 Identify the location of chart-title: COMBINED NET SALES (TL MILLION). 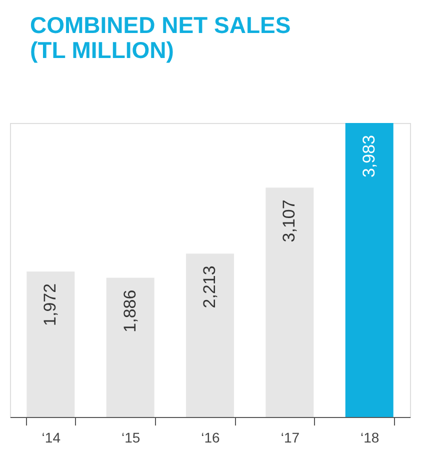
(160, 37).